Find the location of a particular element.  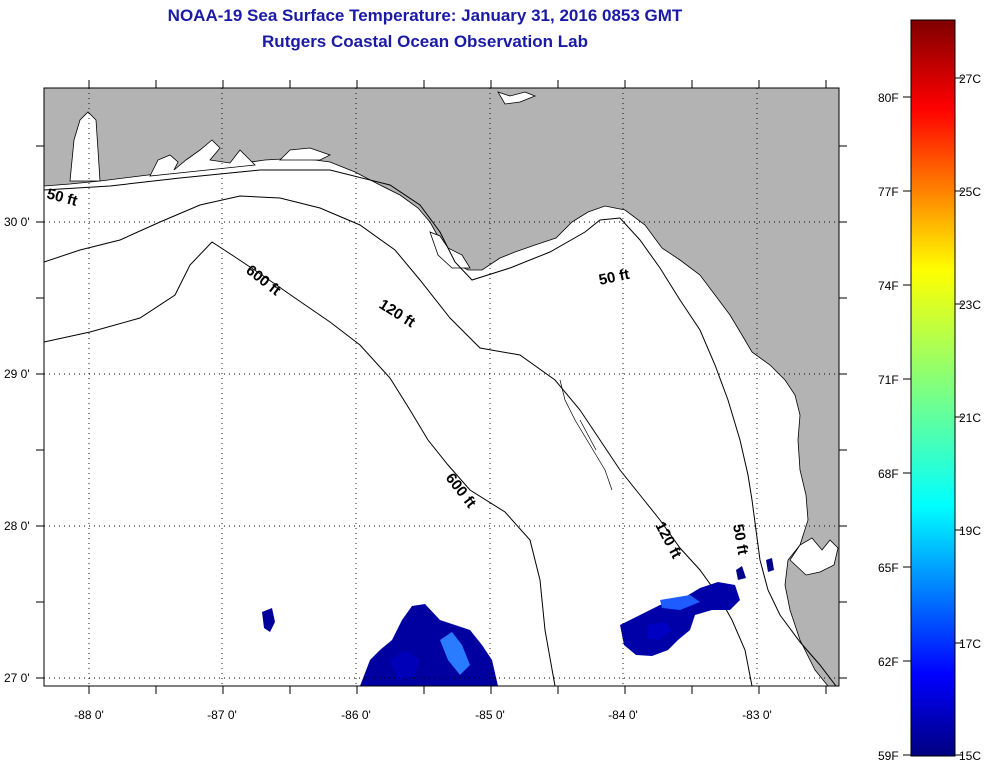

lon-label-88: -88 0' is located at coordinates (89, 715).